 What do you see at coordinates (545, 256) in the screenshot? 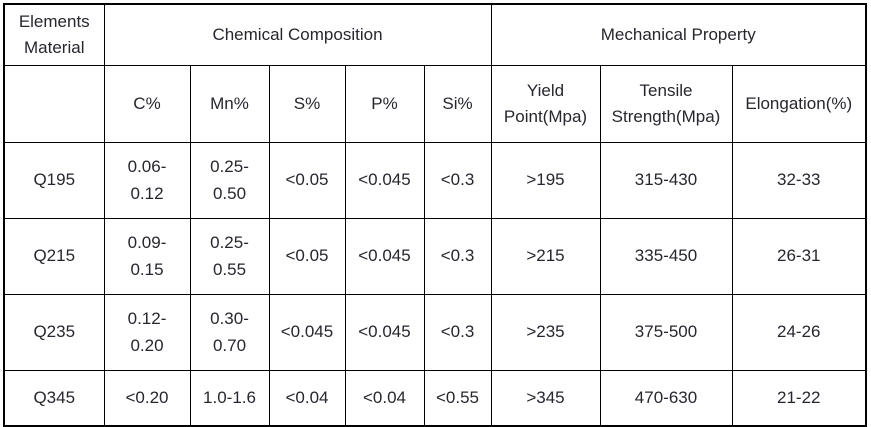
I see `table-cell-yield: >215` at bounding box center [545, 256].